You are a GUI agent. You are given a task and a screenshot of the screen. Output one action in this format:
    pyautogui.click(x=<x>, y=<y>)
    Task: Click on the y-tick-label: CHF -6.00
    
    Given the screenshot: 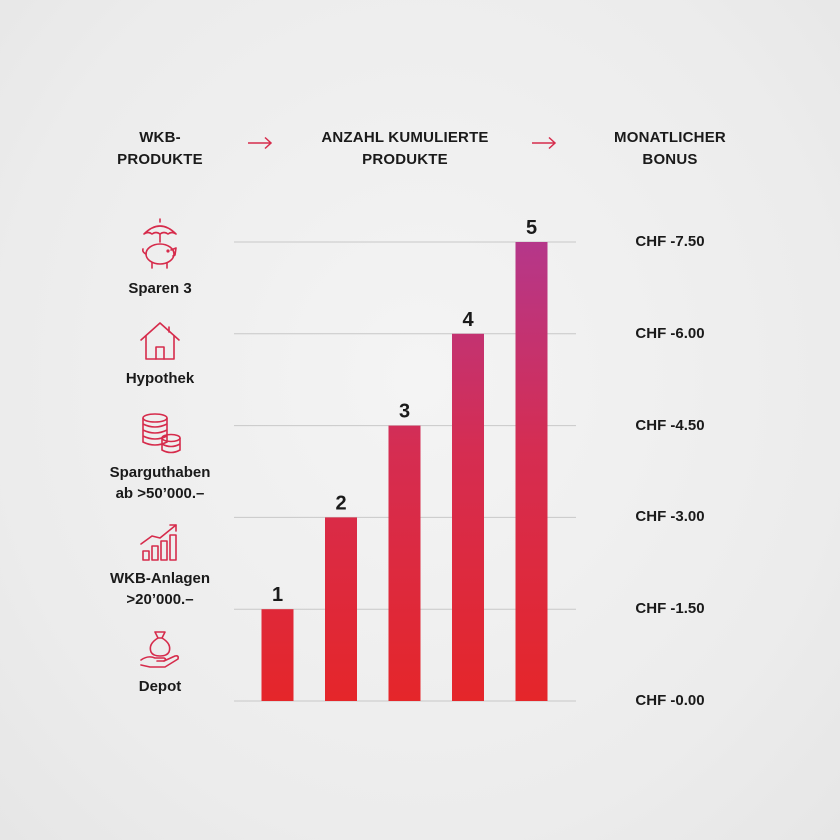 What is the action you would take?
    pyautogui.click(x=670, y=333)
    